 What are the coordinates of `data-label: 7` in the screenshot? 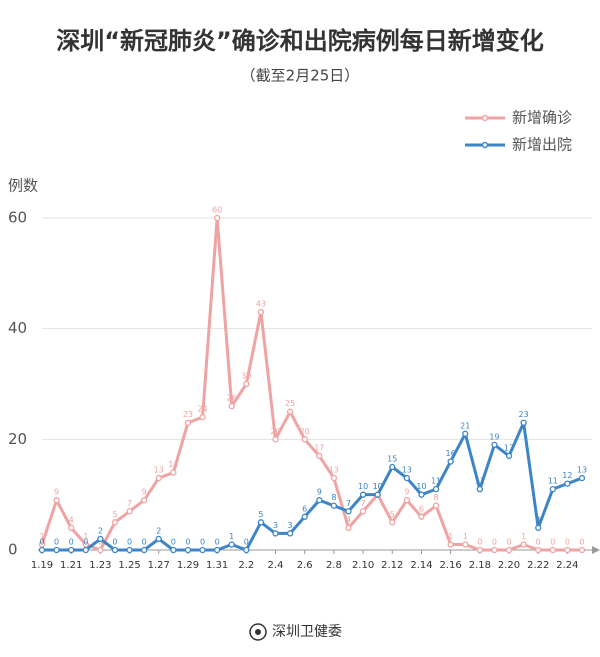 It's located at (129, 503).